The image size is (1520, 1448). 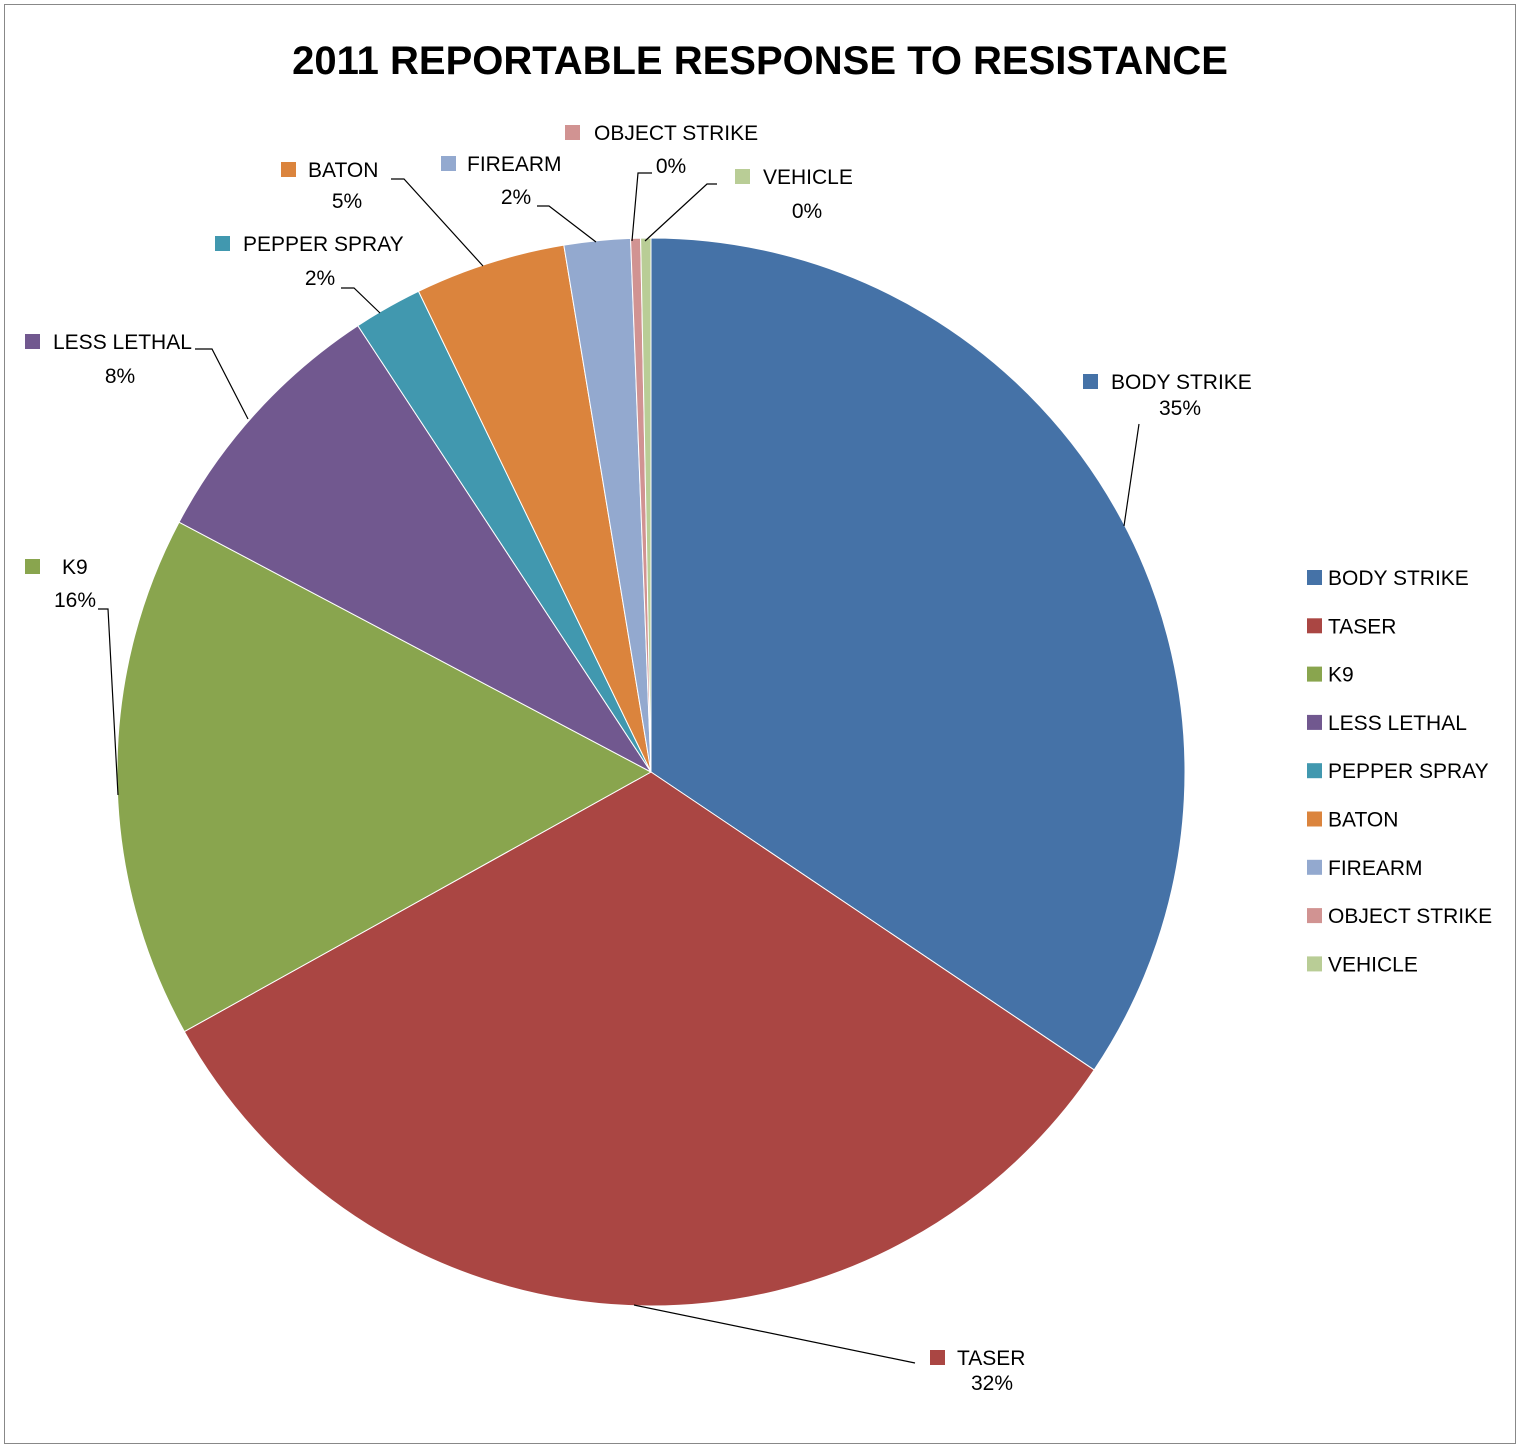 What do you see at coordinates (1314, 577) in the screenshot?
I see `legend-swatch-body-strike` at bounding box center [1314, 577].